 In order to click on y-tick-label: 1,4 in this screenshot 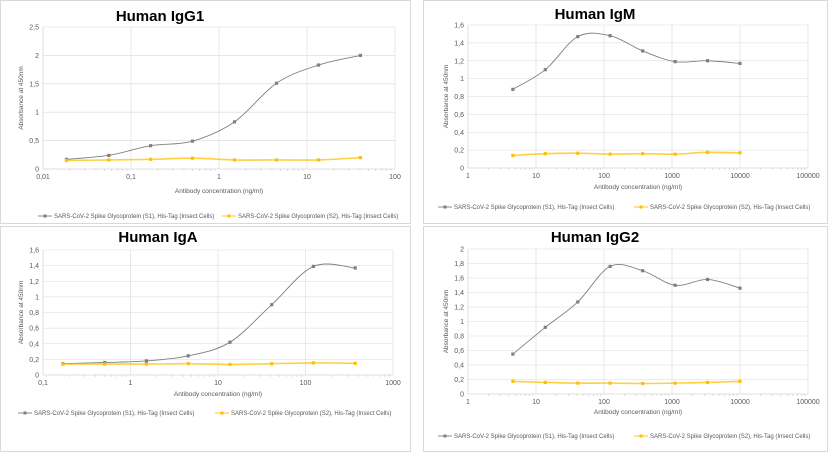, I will do `click(34, 266)`.